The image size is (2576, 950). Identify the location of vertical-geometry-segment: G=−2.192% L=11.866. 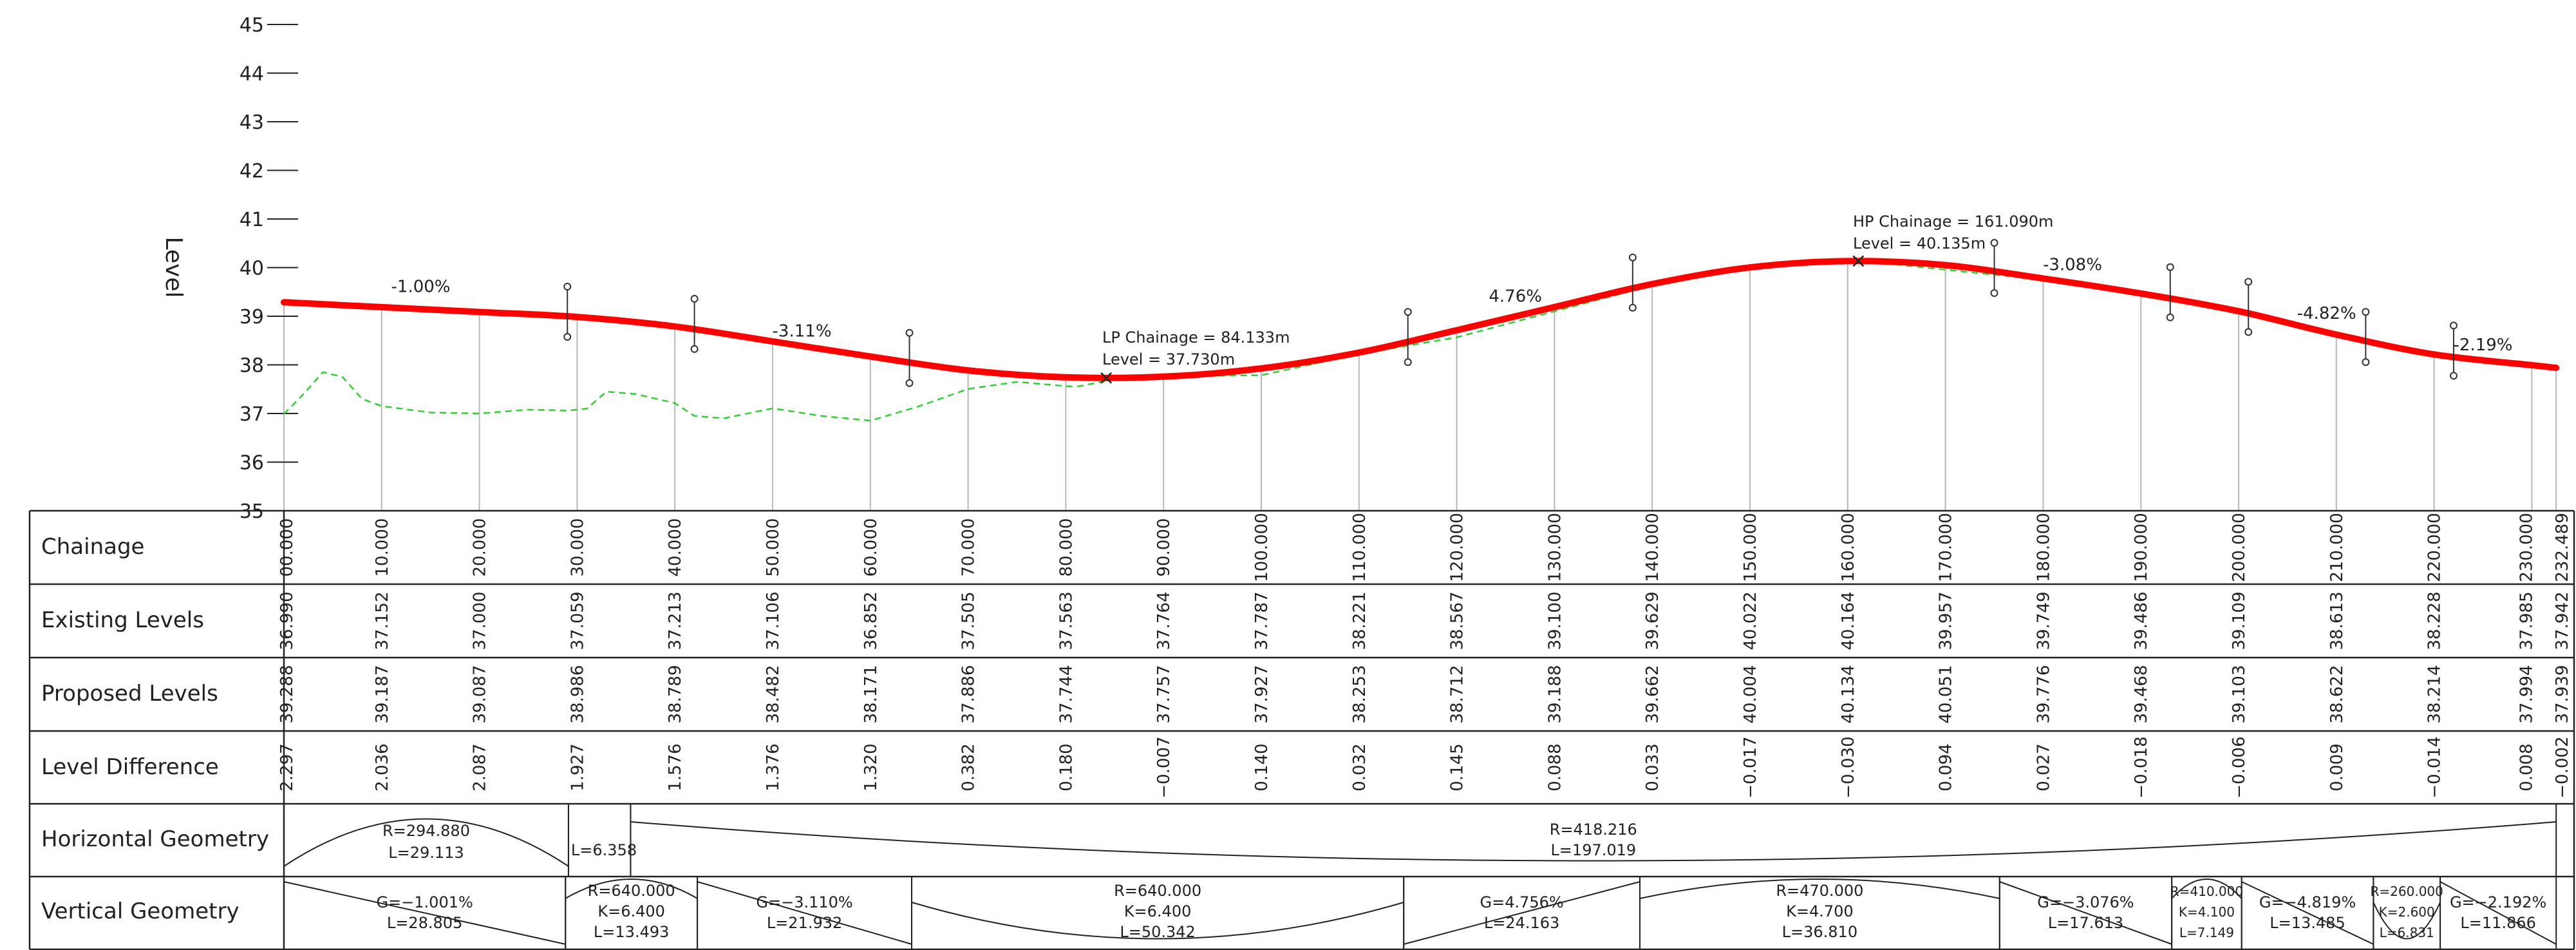
(2498, 913).